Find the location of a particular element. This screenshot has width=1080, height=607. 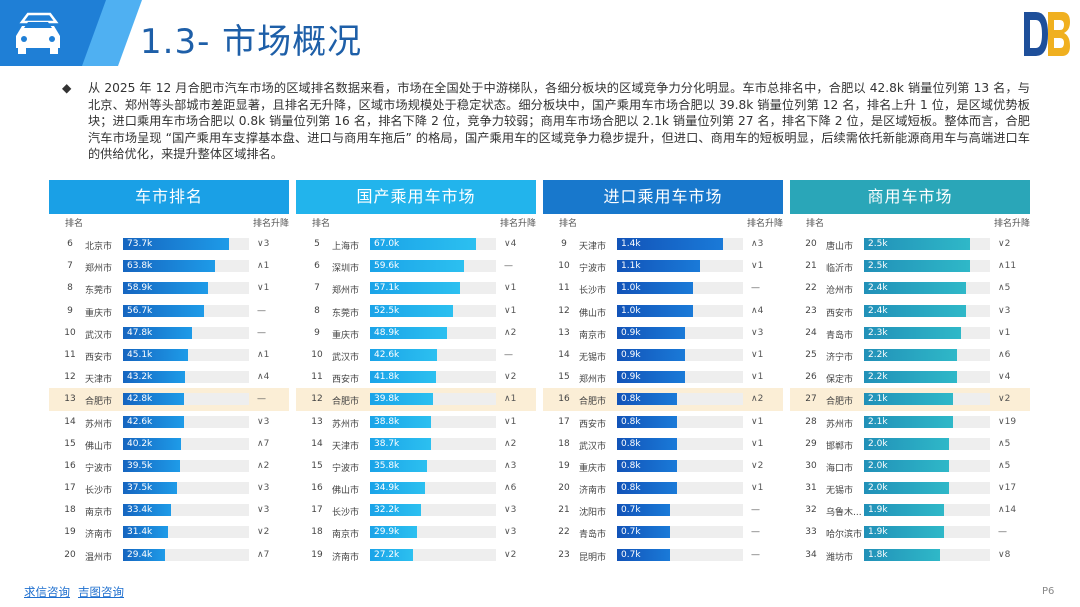

rank-change: ∧3 is located at coordinates (510, 465).